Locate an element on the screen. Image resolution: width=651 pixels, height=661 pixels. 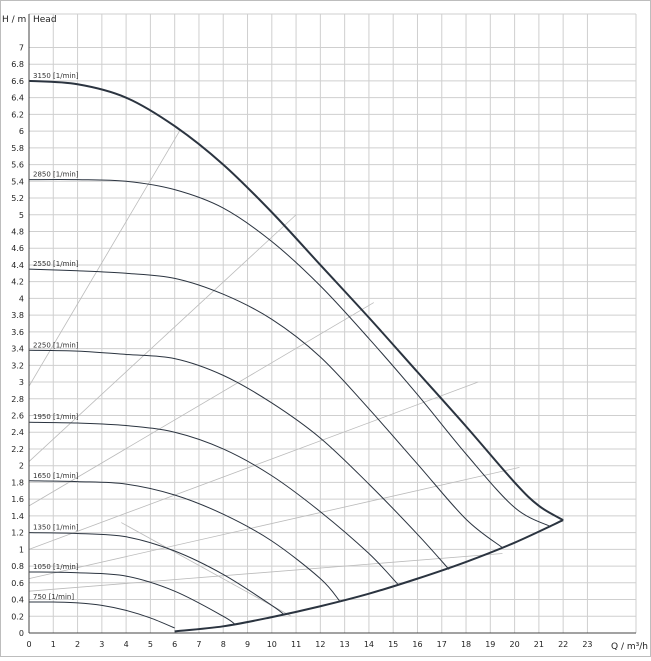
x-tick-label: 4 is located at coordinates (126, 644).